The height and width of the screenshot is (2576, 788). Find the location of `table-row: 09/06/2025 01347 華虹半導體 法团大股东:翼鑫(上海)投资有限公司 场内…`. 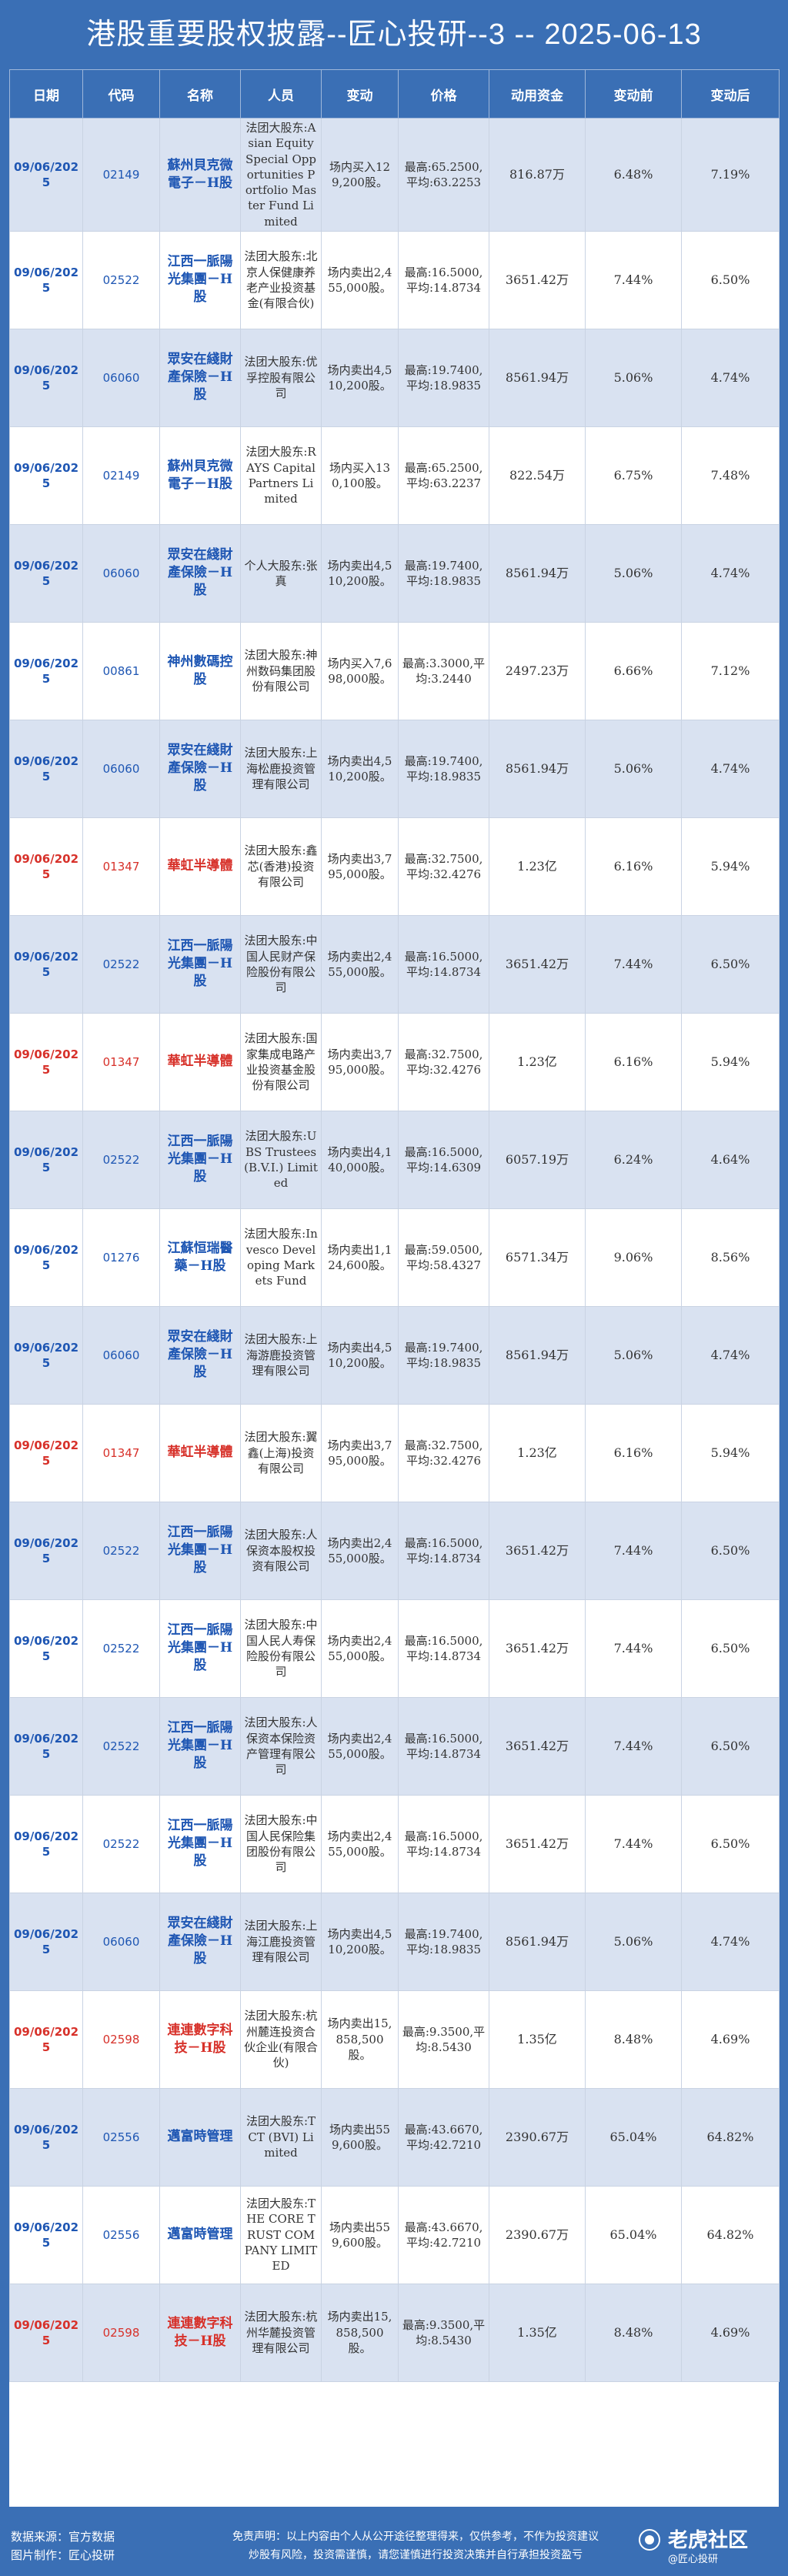

table-row: 09/06/2025 01347 華虹半導體 法团大股东:翼鑫(上海)投资有限公司 场内… is located at coordinates (394, 1452).